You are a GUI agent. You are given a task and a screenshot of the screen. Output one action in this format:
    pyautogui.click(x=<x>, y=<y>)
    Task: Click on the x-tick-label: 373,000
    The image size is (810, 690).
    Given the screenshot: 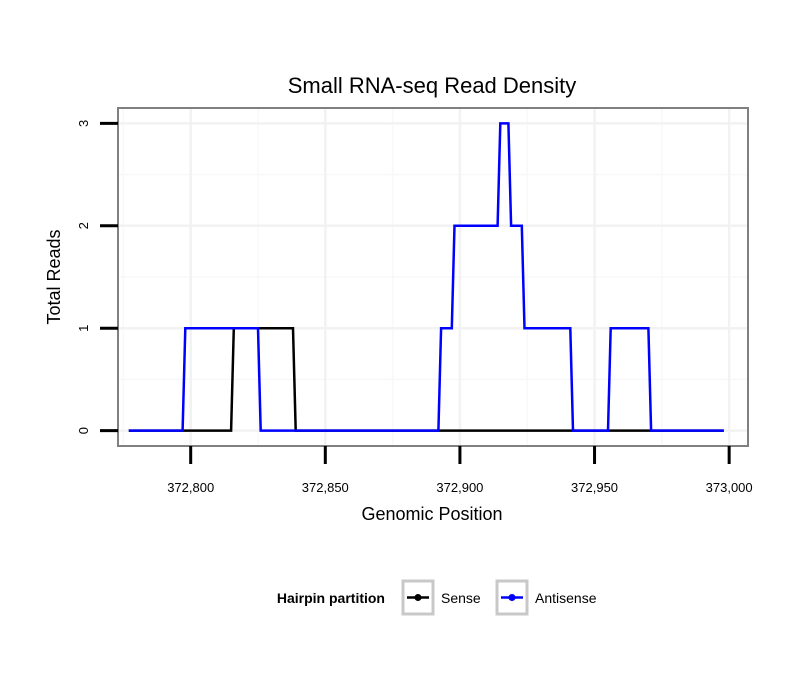 What is the action you would take?
    pyautogui.click(x=729, y=487)
    